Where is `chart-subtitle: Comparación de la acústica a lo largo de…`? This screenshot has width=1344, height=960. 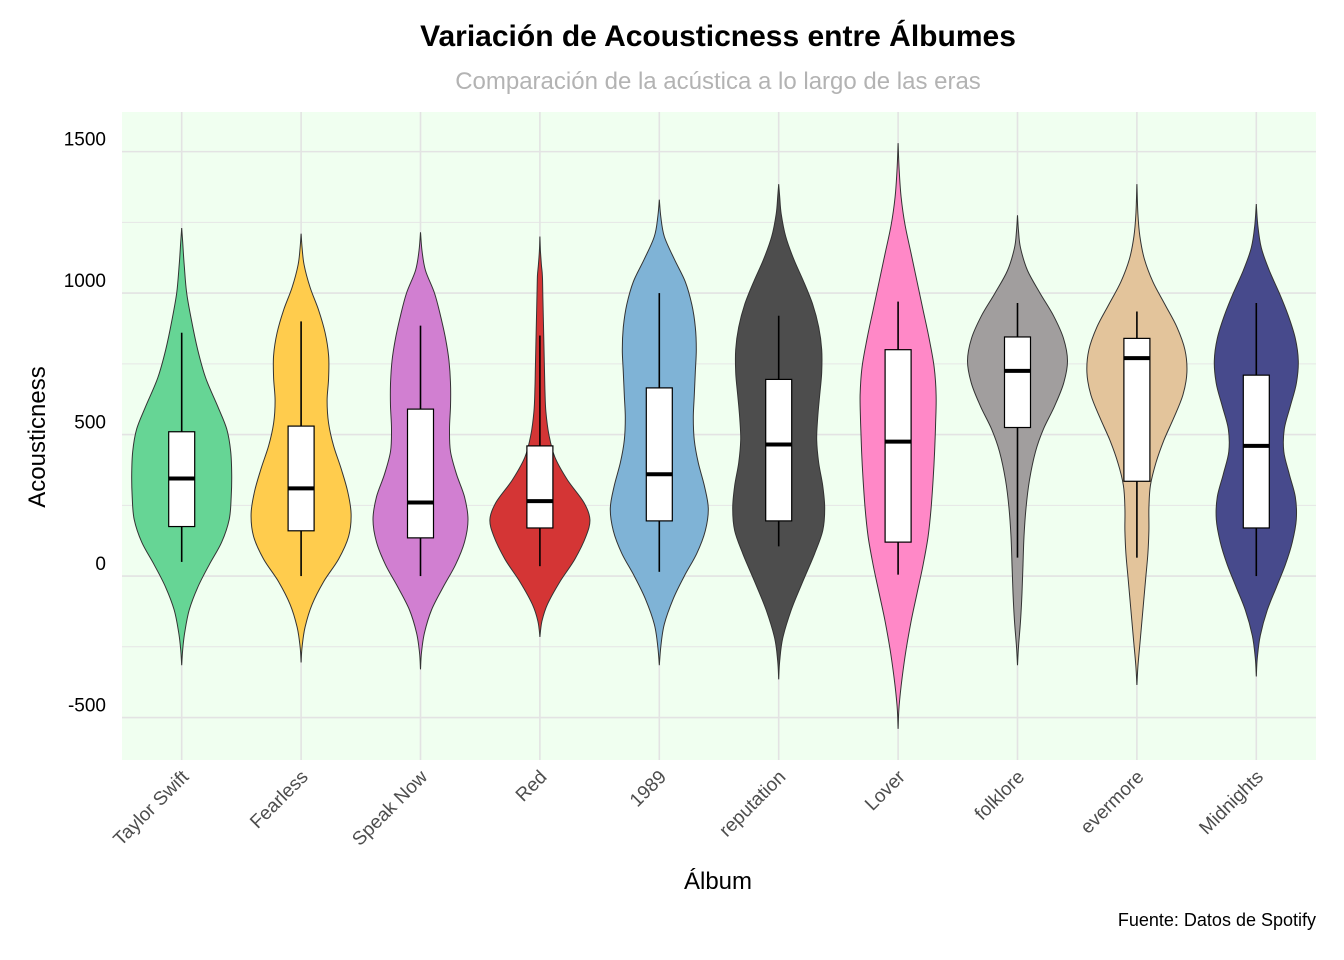
chart-subtitle: Comparación de la acústica a lo largo de… is located at coordinates (718, 81).